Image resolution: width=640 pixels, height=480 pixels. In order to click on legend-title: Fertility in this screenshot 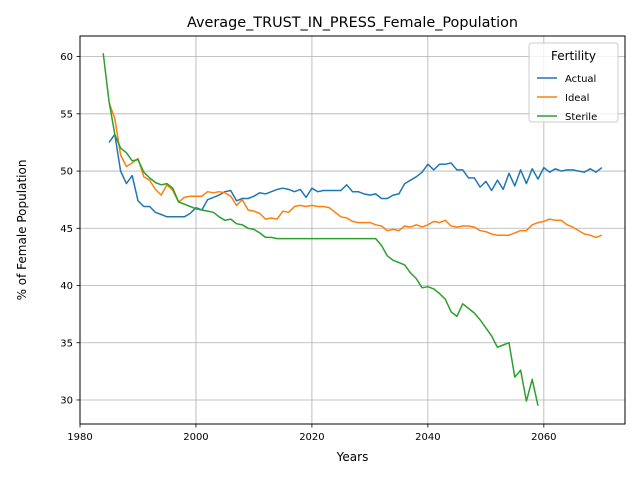, I will do `click(573, 56)`.